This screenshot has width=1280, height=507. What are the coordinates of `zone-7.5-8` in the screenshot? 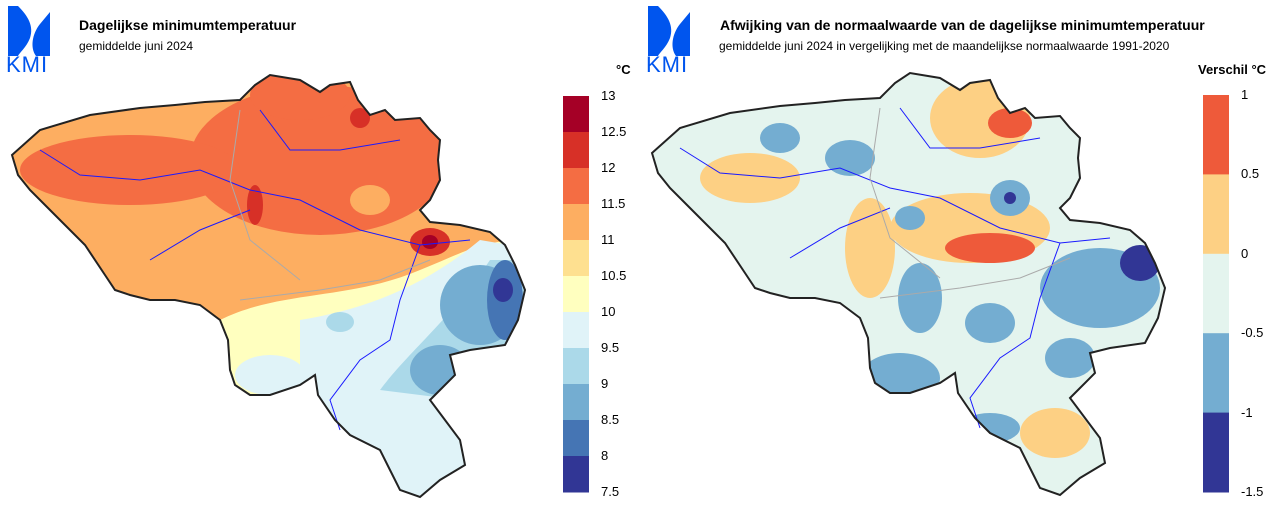 It's located at (503, 290).